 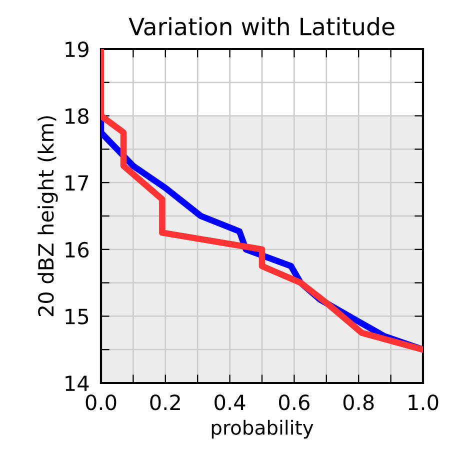 I want to click on x-axis-title: probability, so click(x=263, y=429).